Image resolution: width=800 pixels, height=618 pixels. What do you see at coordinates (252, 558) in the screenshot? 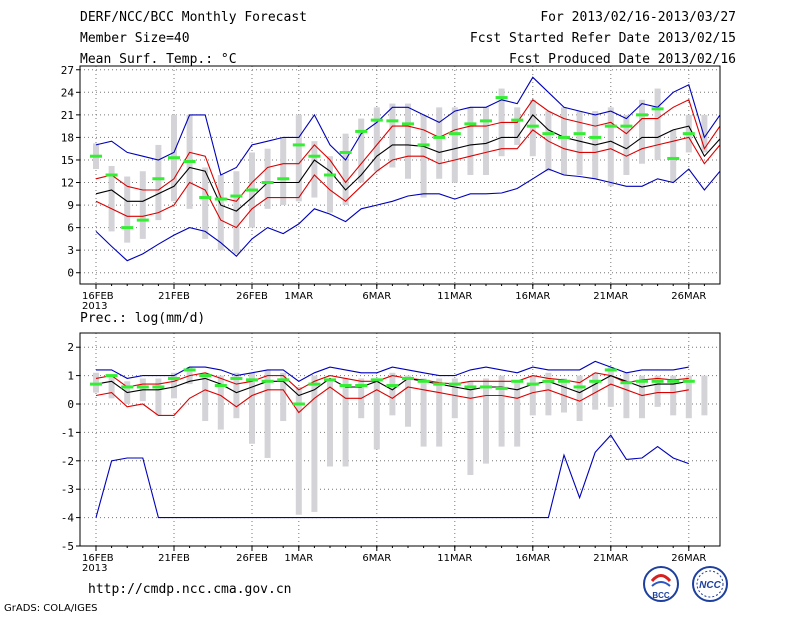
I see `x-tick-label: 26FEB` at bounding box center [252, 558].